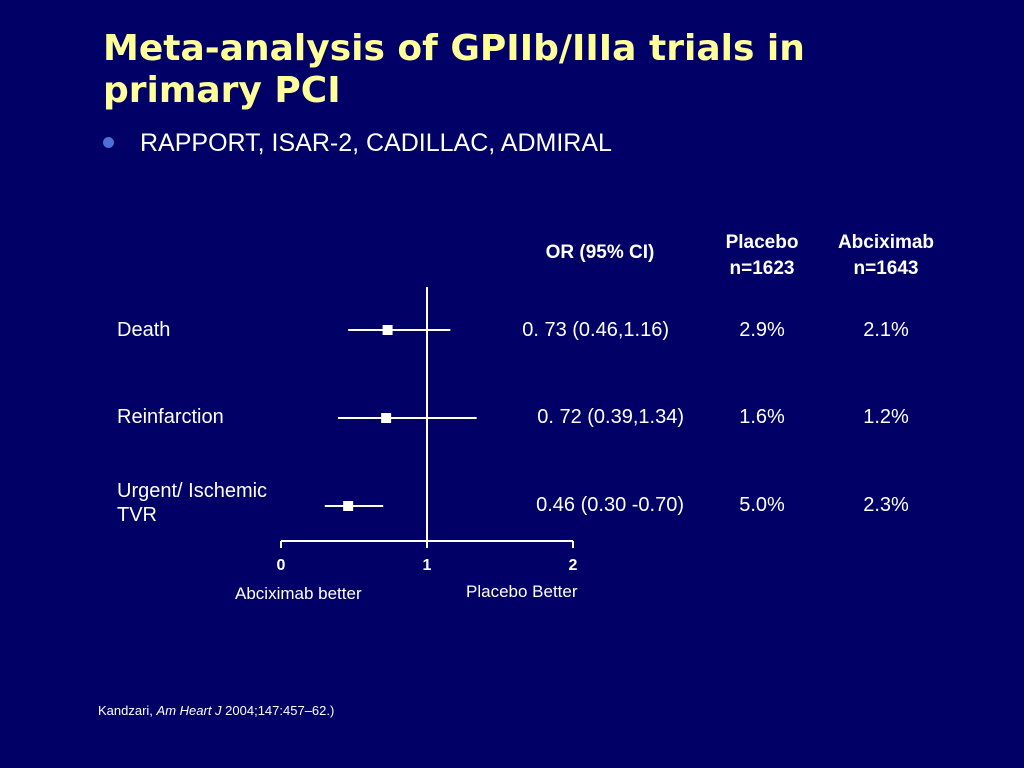  What do you see at coordinates (886, 417) in the screenshot?
I see `abciximab-reinfarction: 1.2%` at bounding box center [886, 417].